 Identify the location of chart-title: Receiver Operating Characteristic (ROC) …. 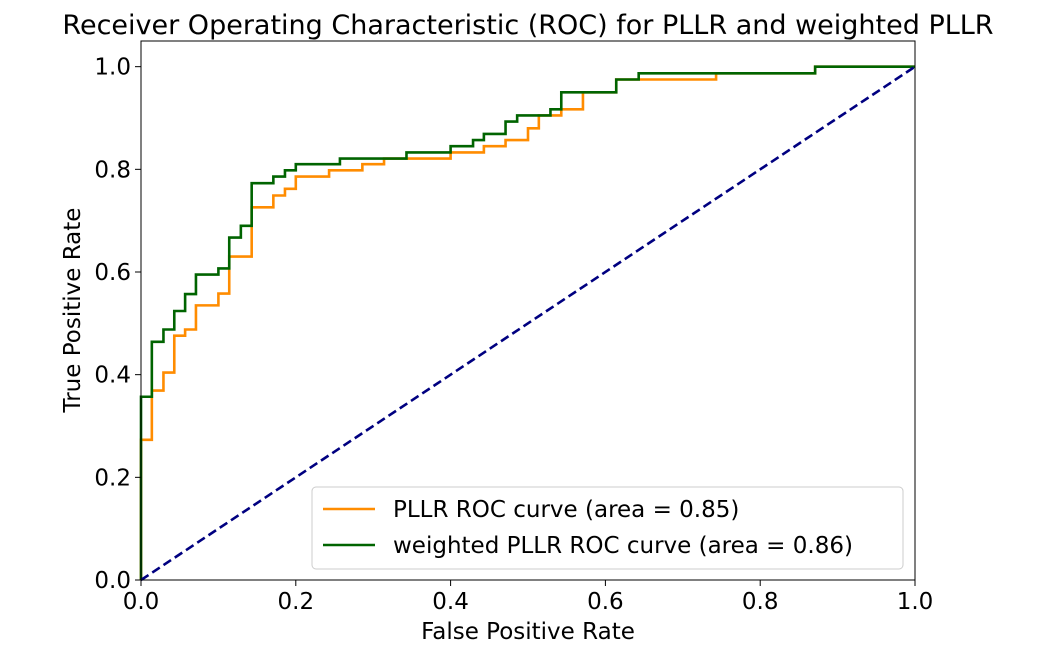
(527, 25).